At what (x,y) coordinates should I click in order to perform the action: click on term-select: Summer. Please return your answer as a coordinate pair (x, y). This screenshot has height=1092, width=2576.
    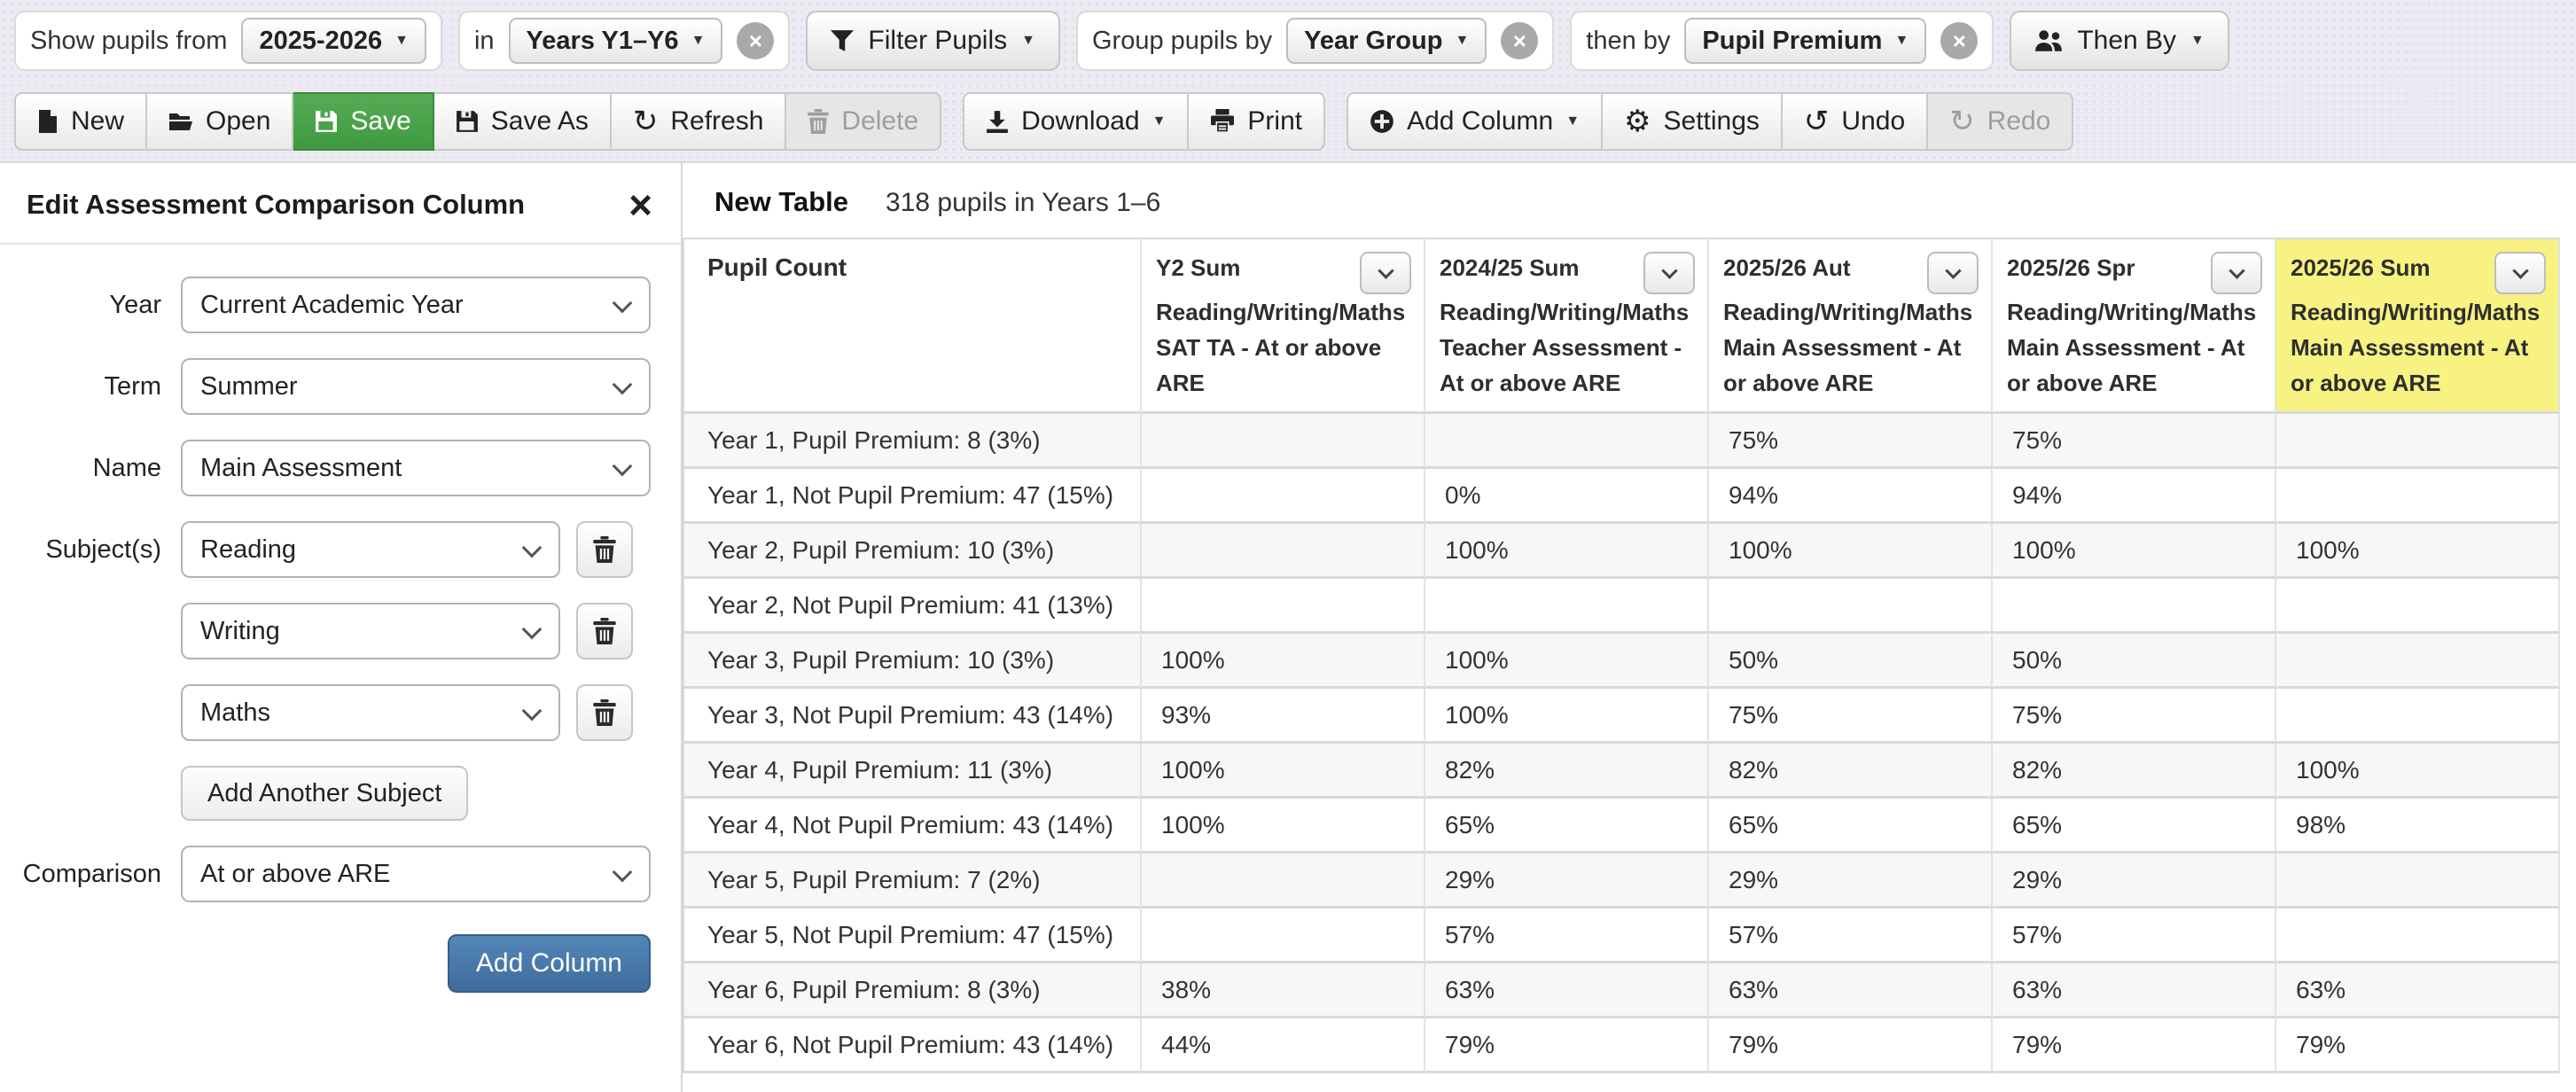
    Looking at the image, I should click on (416, 386).